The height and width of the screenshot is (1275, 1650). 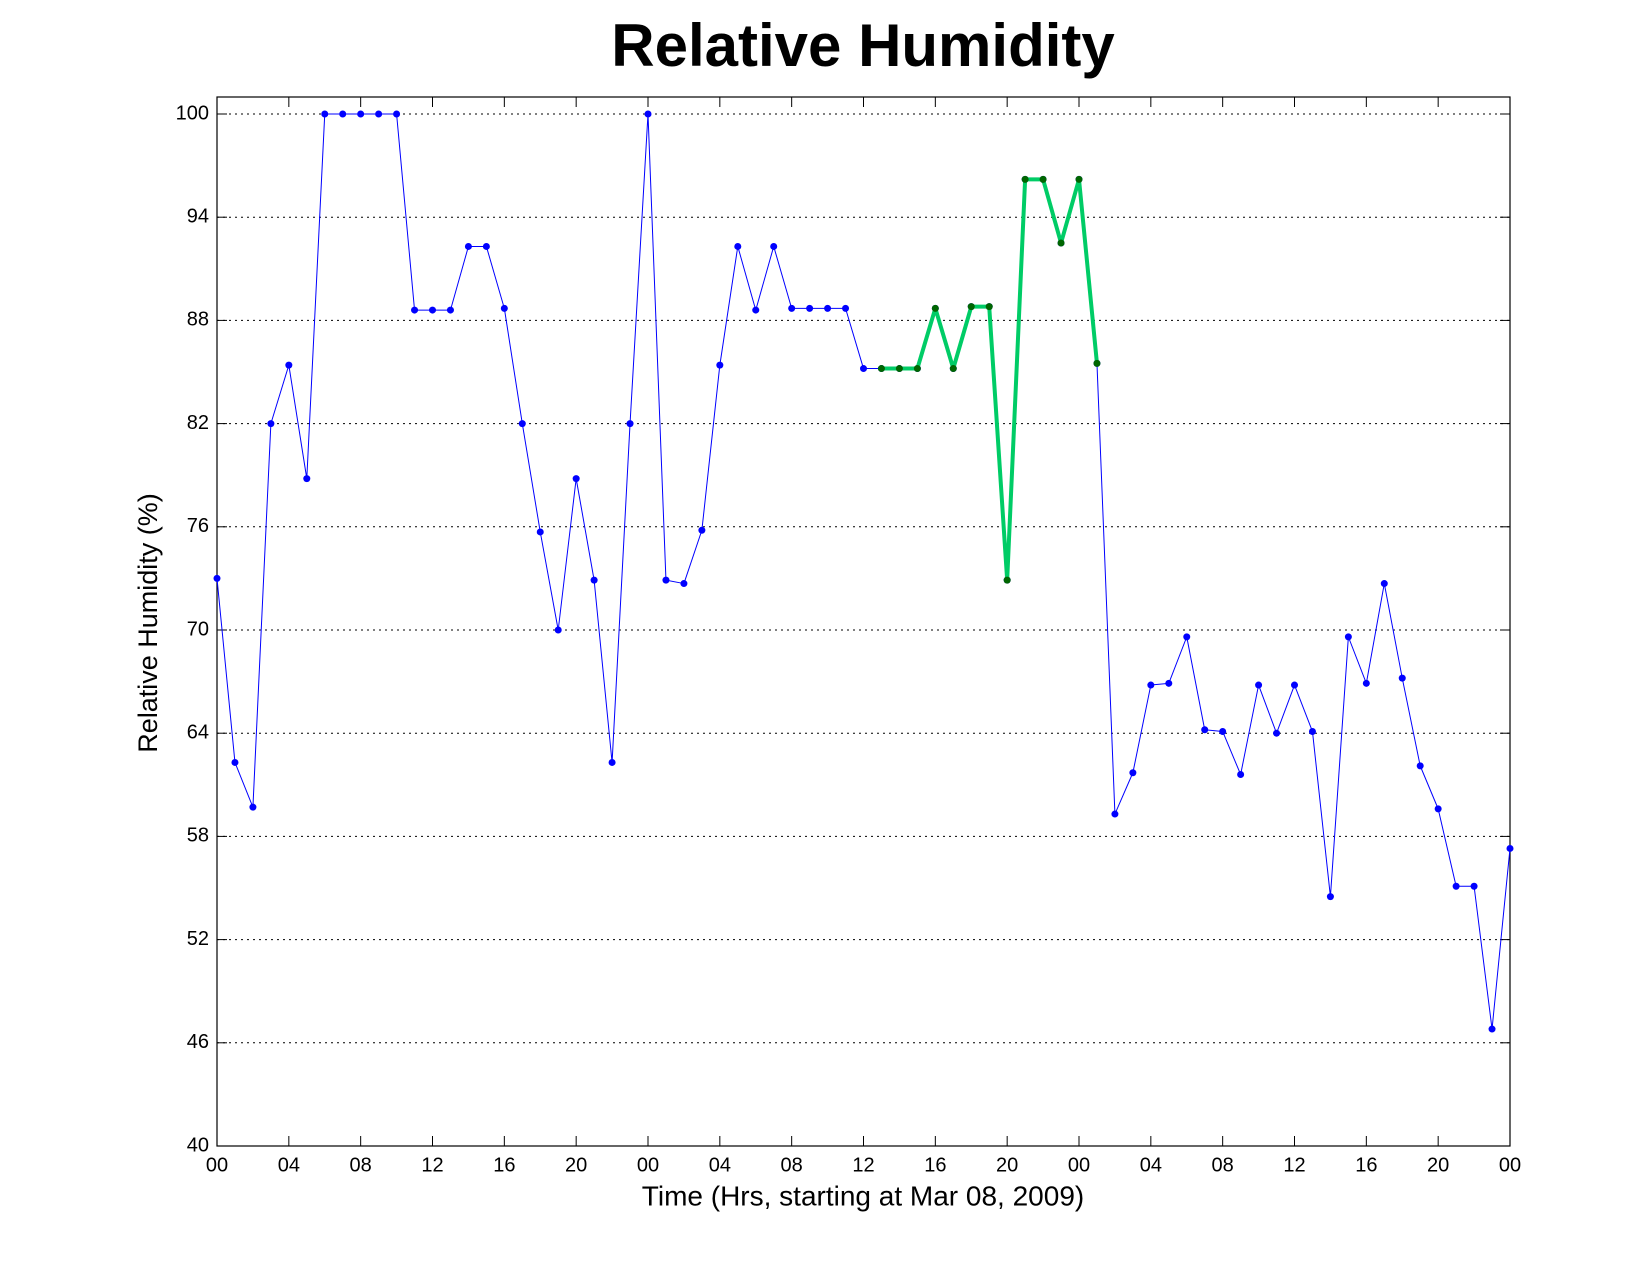 I want to click on y-tick-label: 58, so click(x=198, y=836).